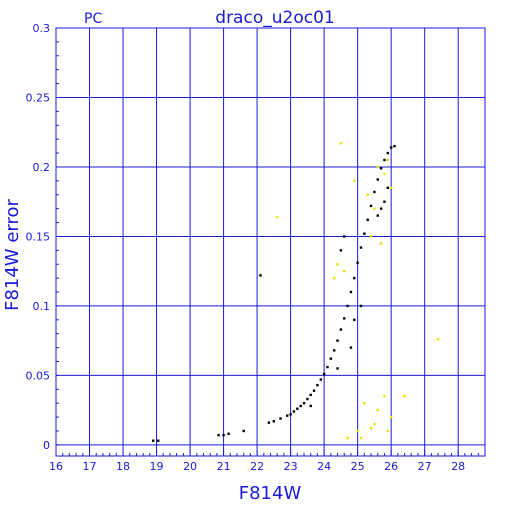  I want to click on x-tick-label: 20, so click(190, 466).